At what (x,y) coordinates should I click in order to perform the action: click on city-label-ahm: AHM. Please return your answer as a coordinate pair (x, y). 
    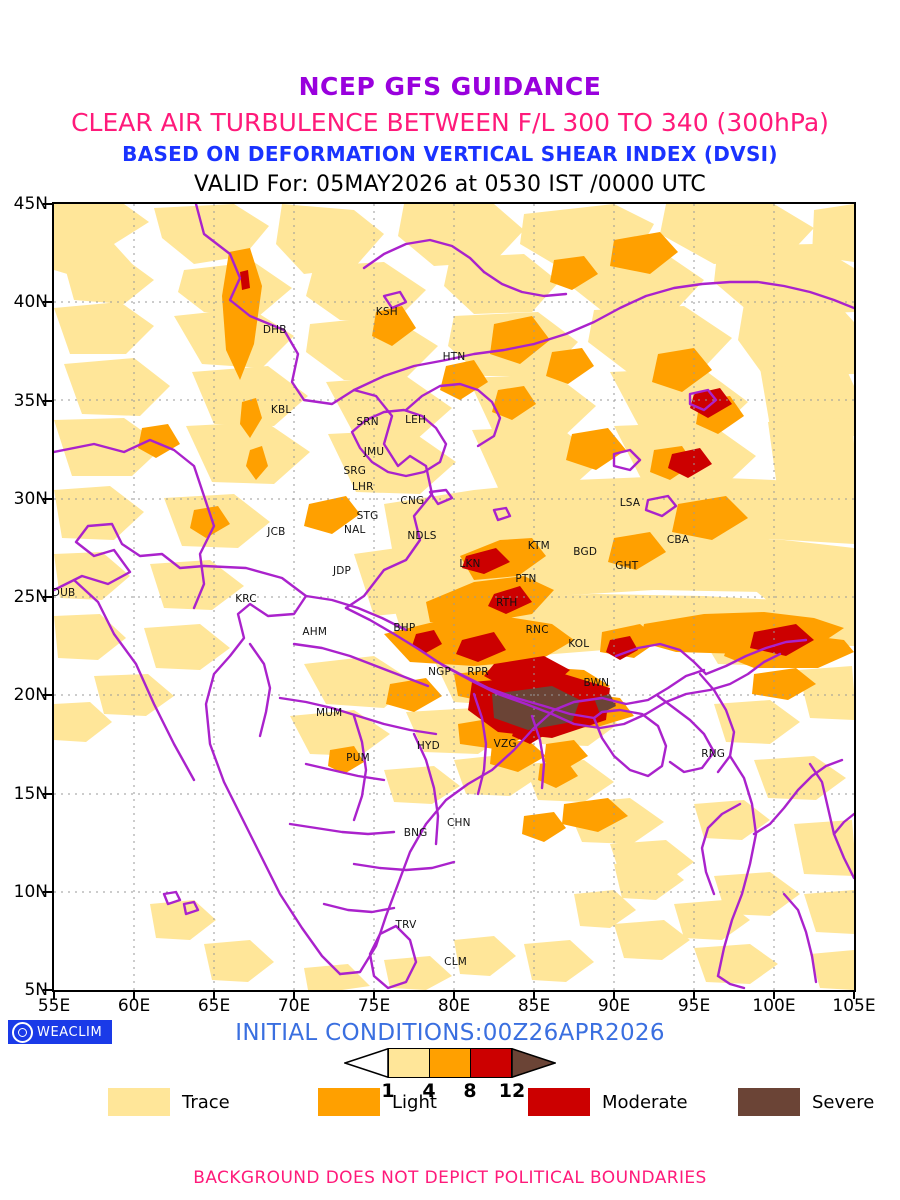
    Looking at the image, I should click on (315, 632).